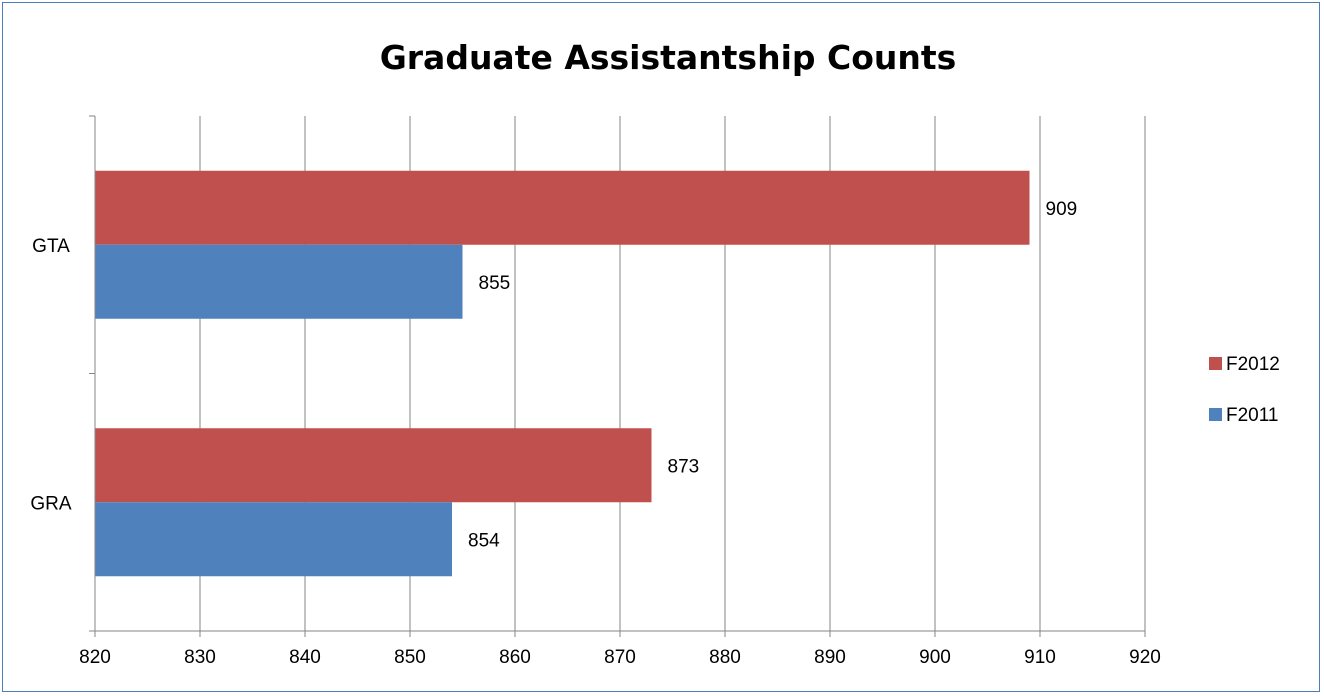  What do you see at coordinates (484, 540) in the screenshot?
I see `data-label: 854` at bounding box center [484, 540].